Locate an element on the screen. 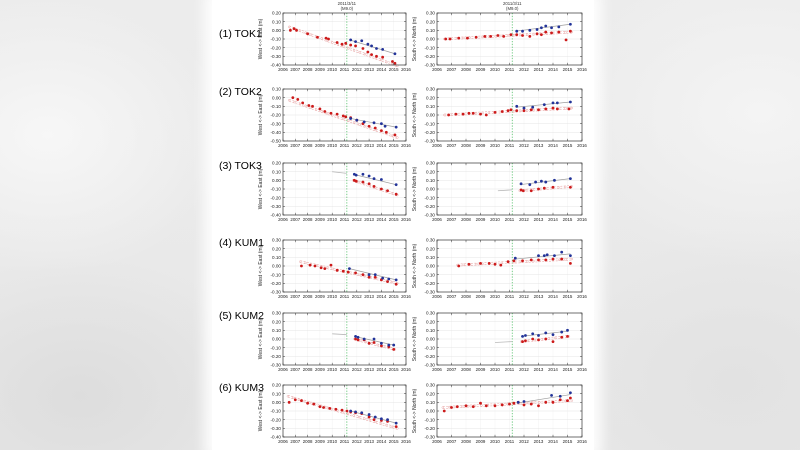 This screenshot has width=800, height=450. x-tick-label: 2009 is located at coordinates (320, 369).